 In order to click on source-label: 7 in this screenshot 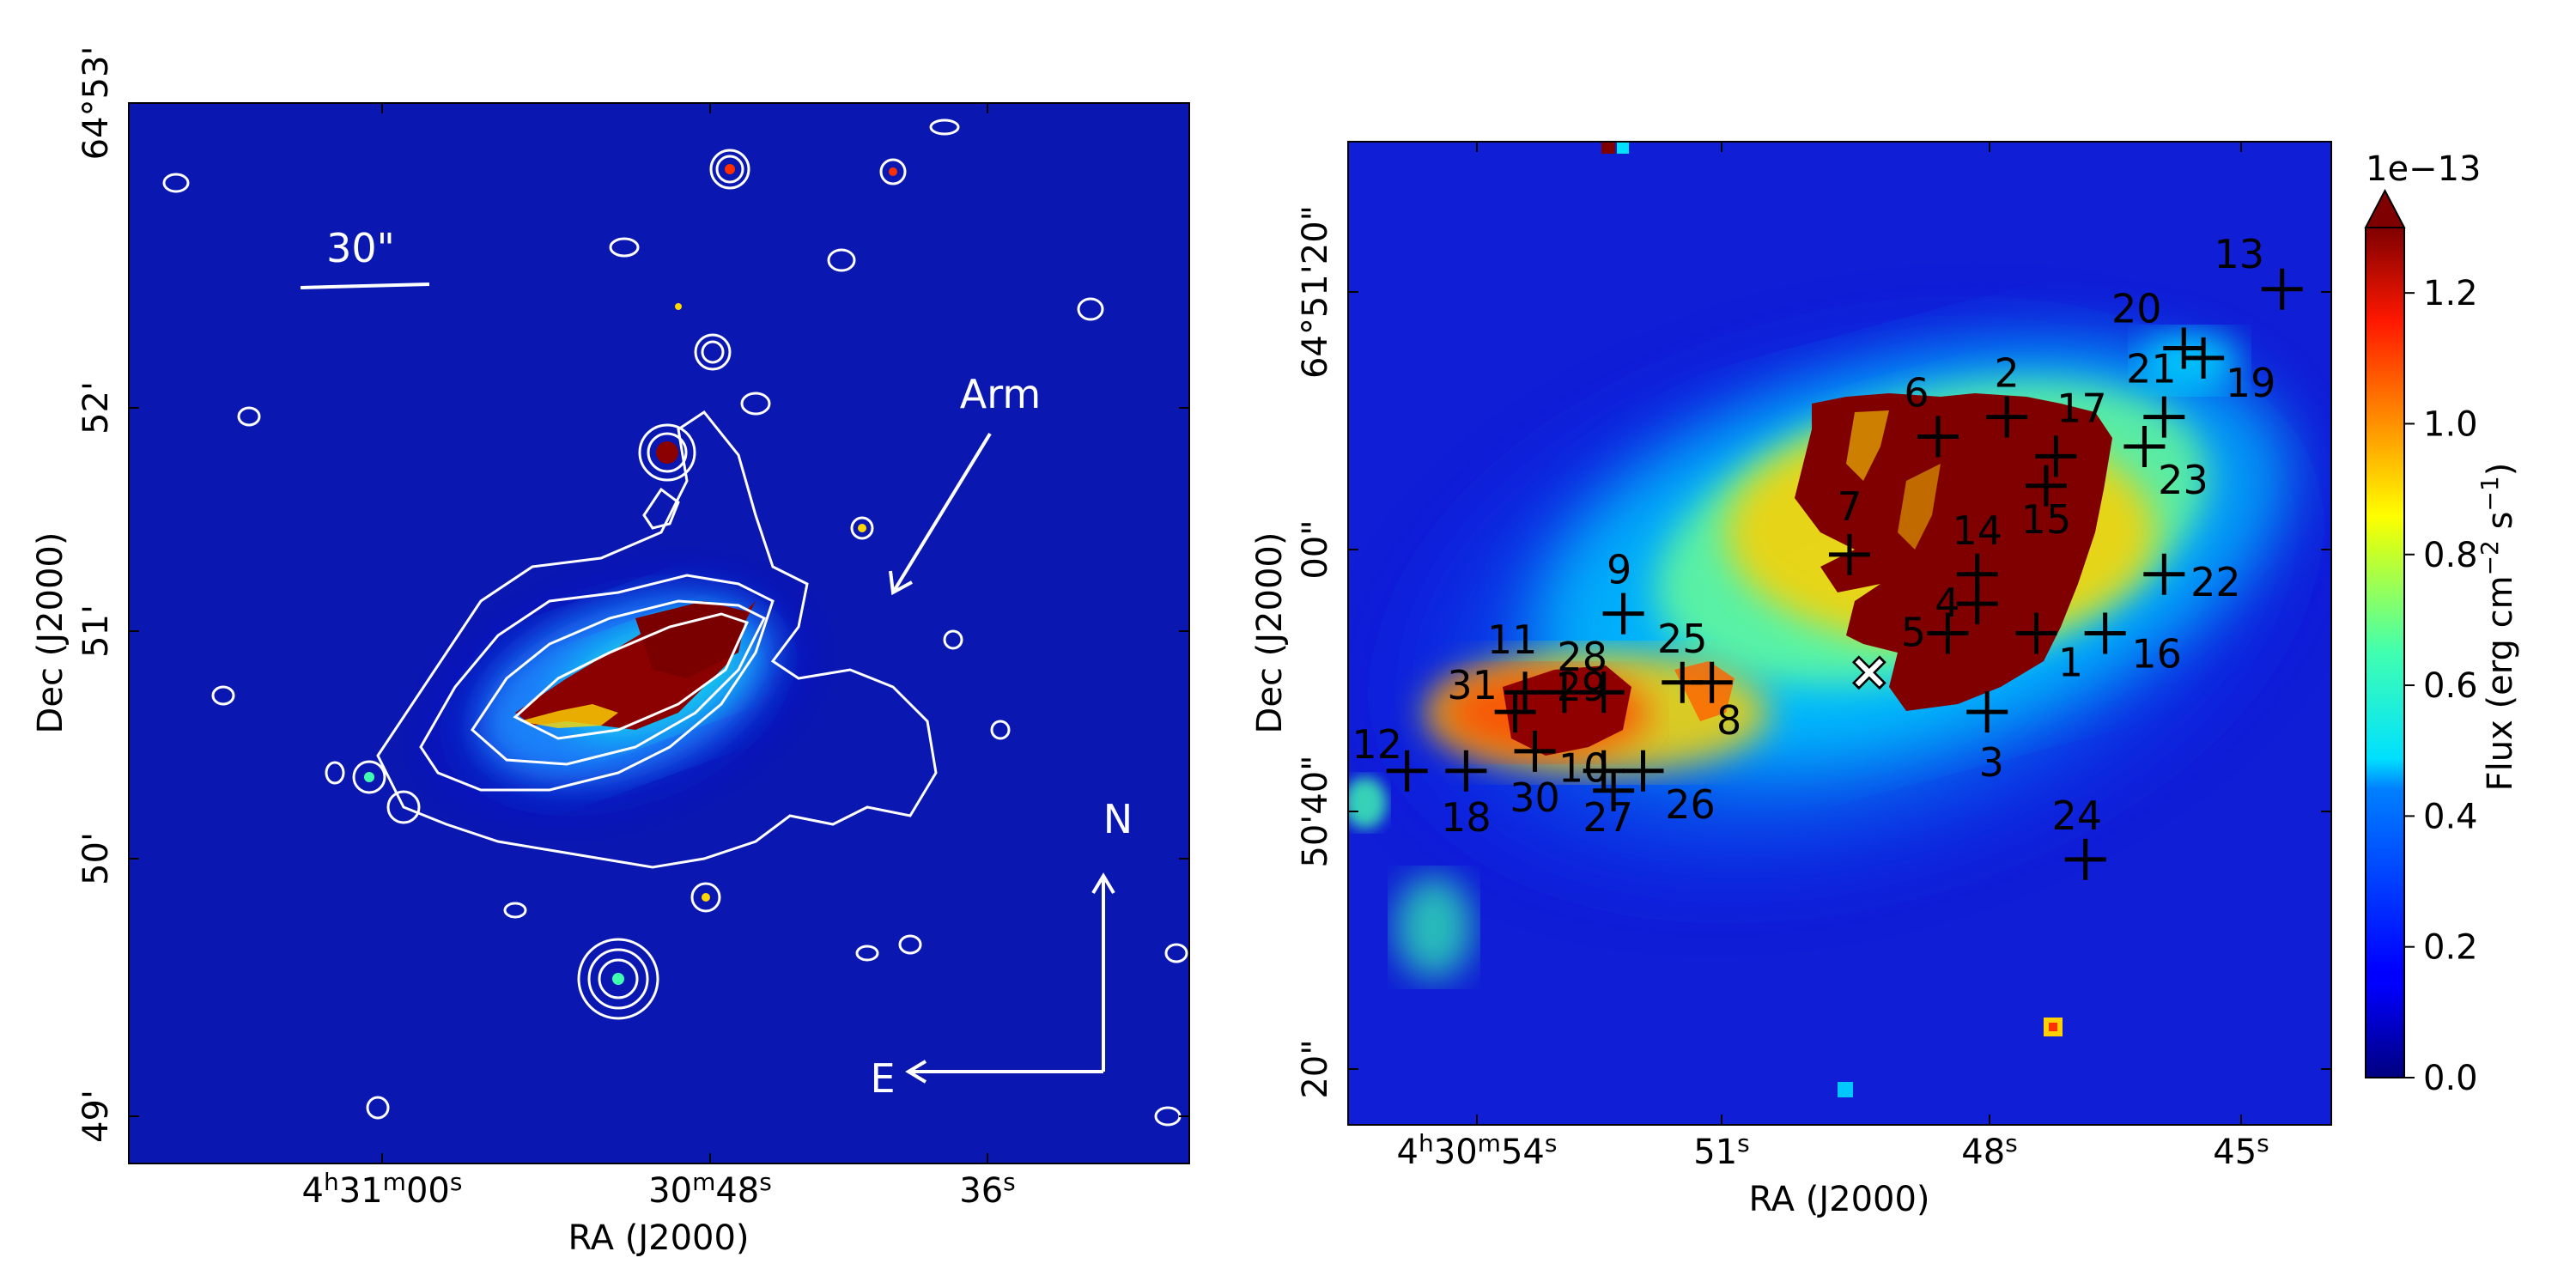, I will do `click(1850, 507)`.